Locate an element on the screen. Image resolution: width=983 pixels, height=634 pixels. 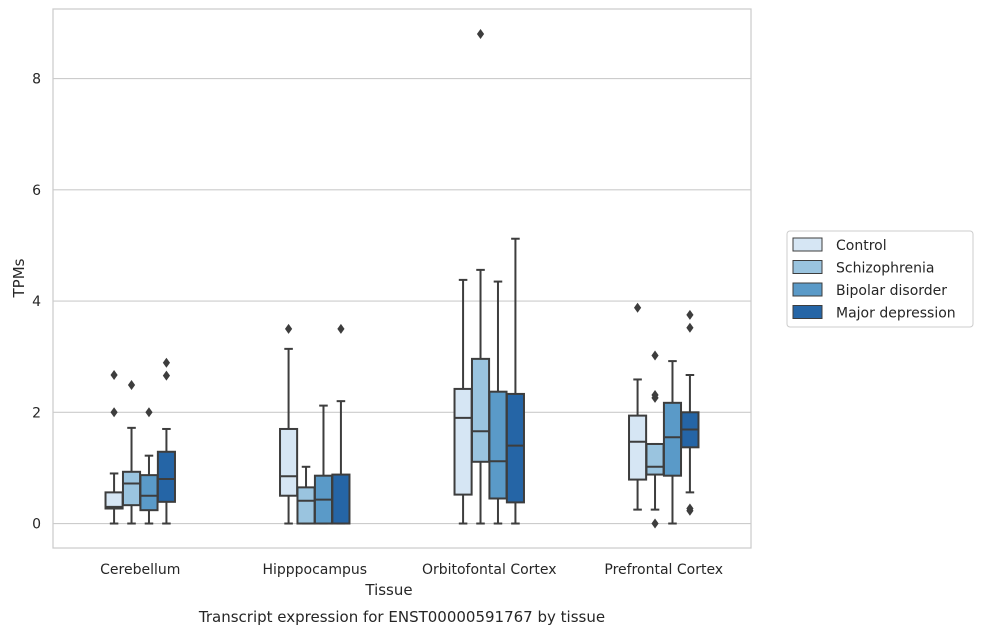
y-tick-label-3: 6 is located at coordinates (36, 191).